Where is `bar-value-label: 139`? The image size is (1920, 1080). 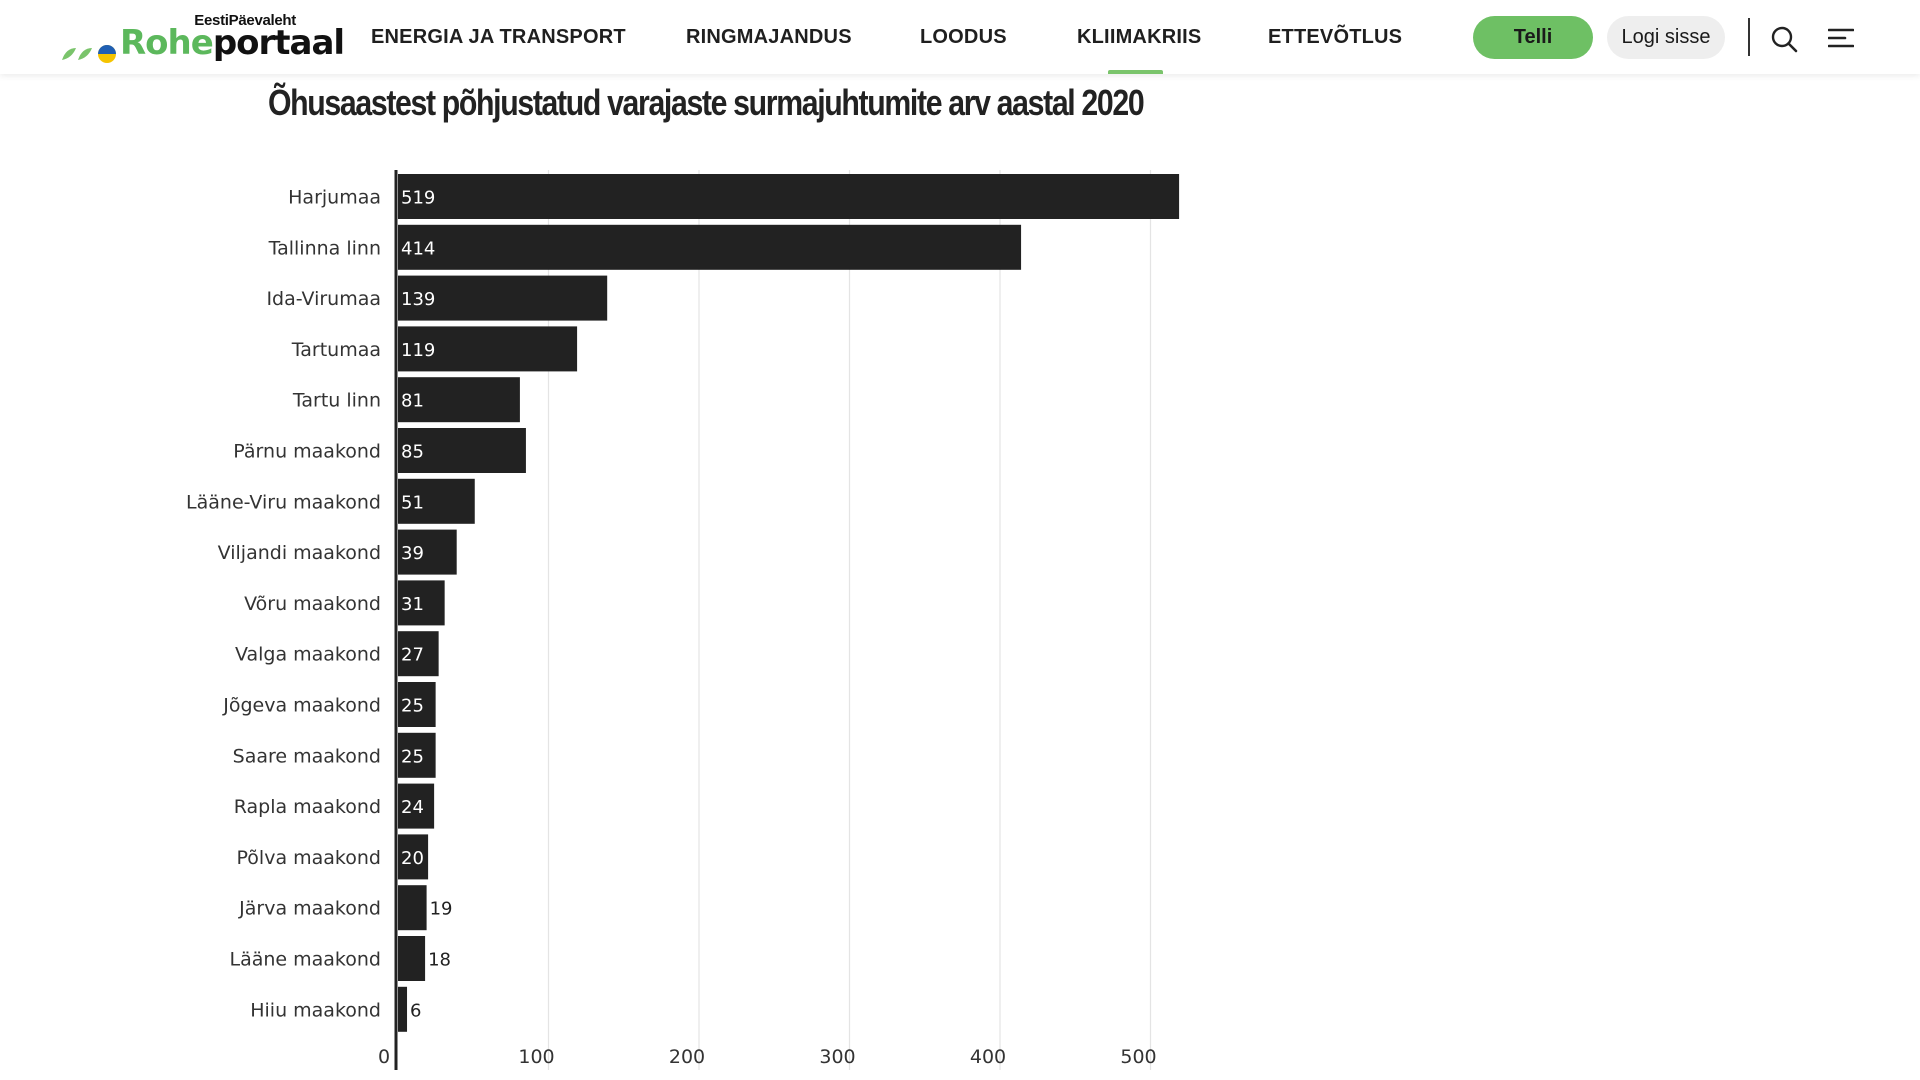
bar-value-label: 139 is located at coordinates (418, 299).